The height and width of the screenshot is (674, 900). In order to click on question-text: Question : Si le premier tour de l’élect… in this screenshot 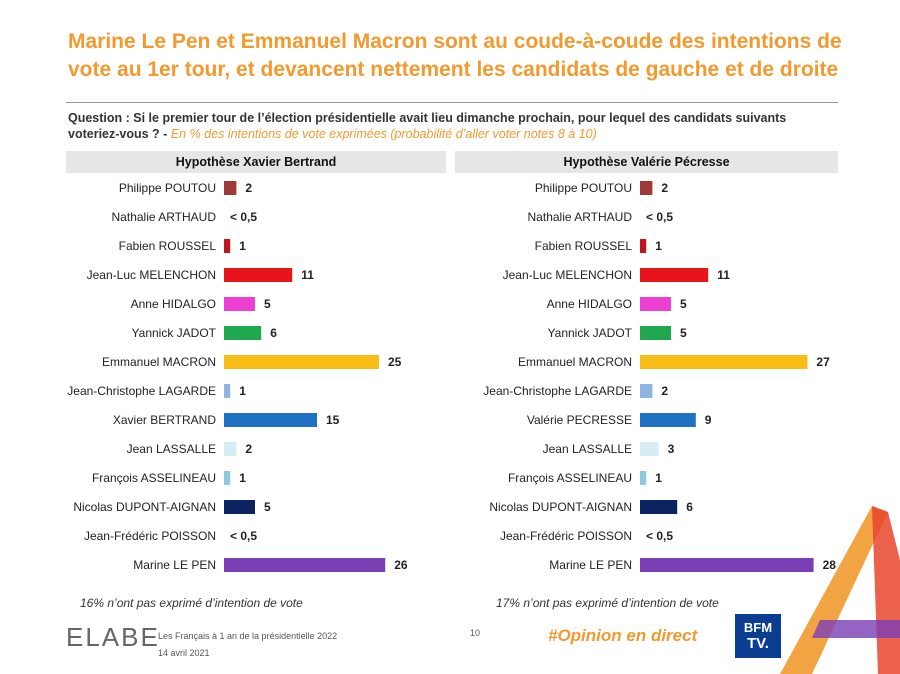, I will do `click(427, 126)`.